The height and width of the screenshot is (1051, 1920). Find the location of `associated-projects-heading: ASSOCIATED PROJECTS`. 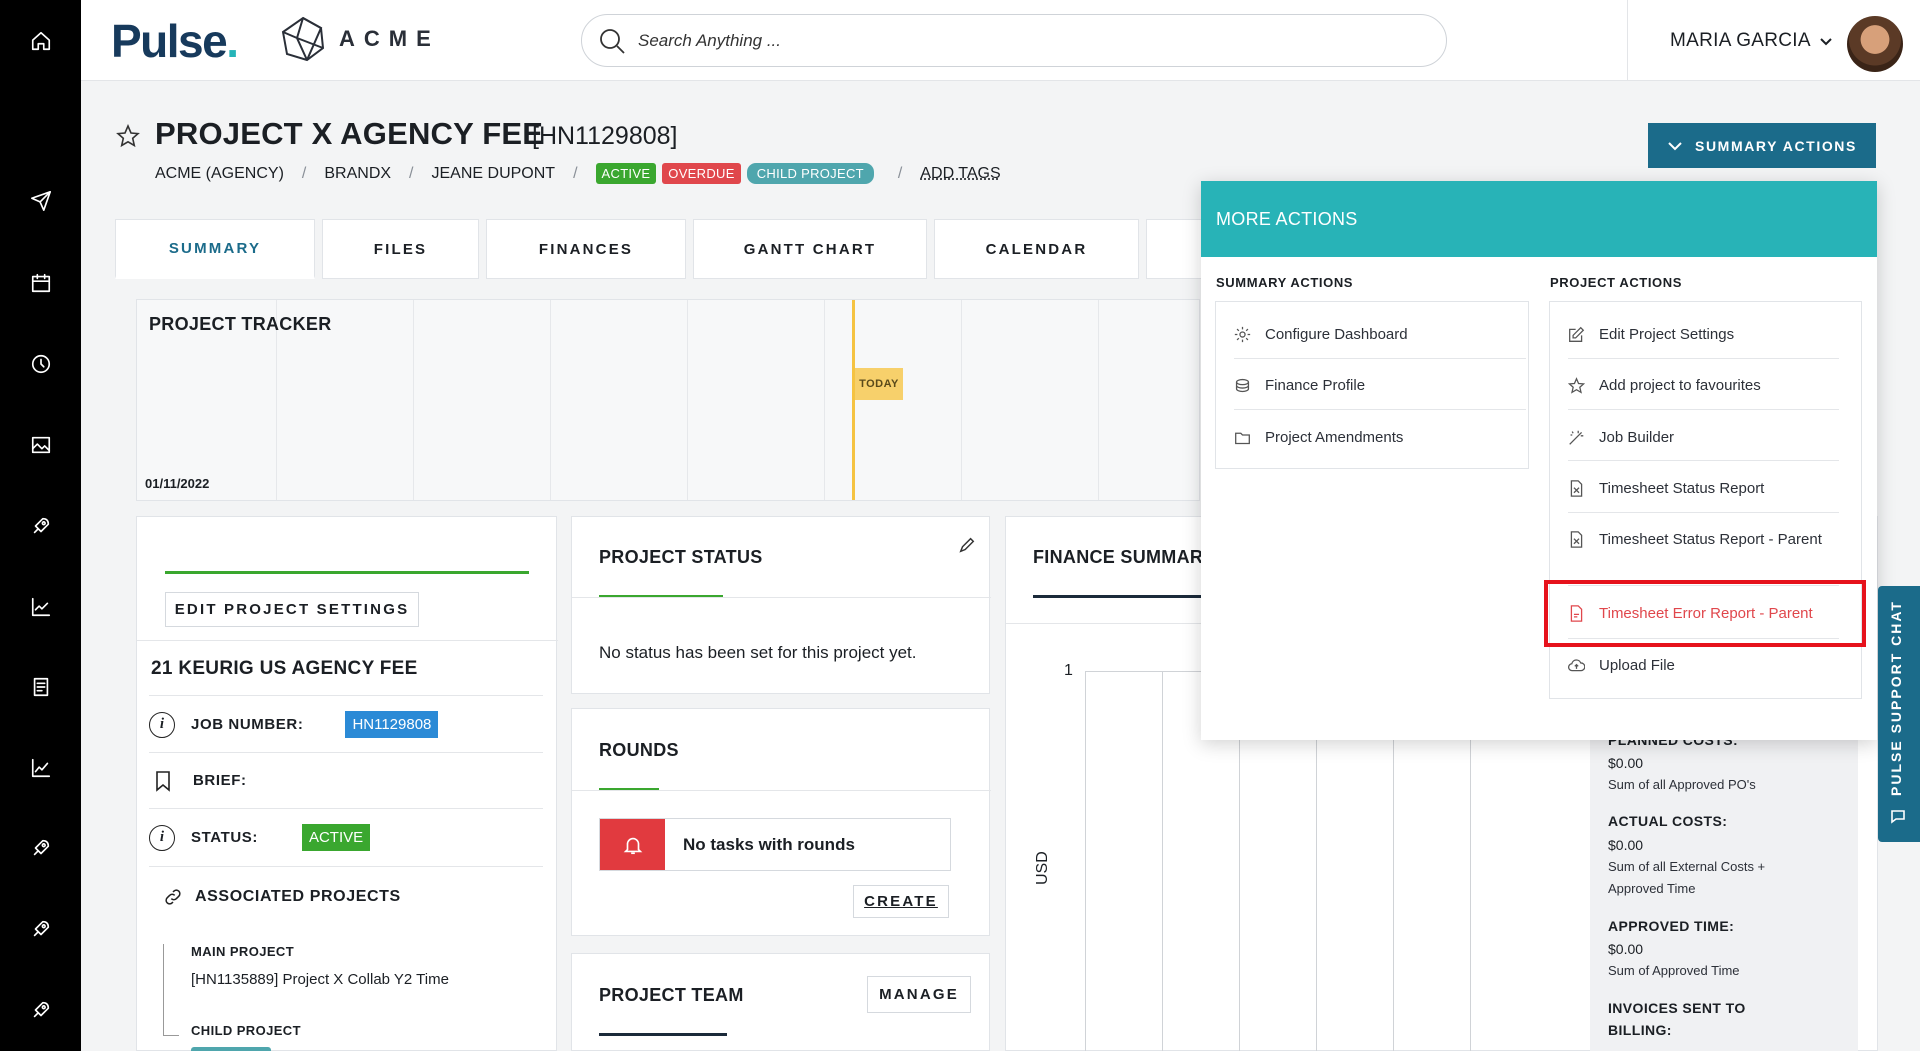

associated-projects-heading: ASSOCIATED PROJECTS is located at coordinates (282, 897).